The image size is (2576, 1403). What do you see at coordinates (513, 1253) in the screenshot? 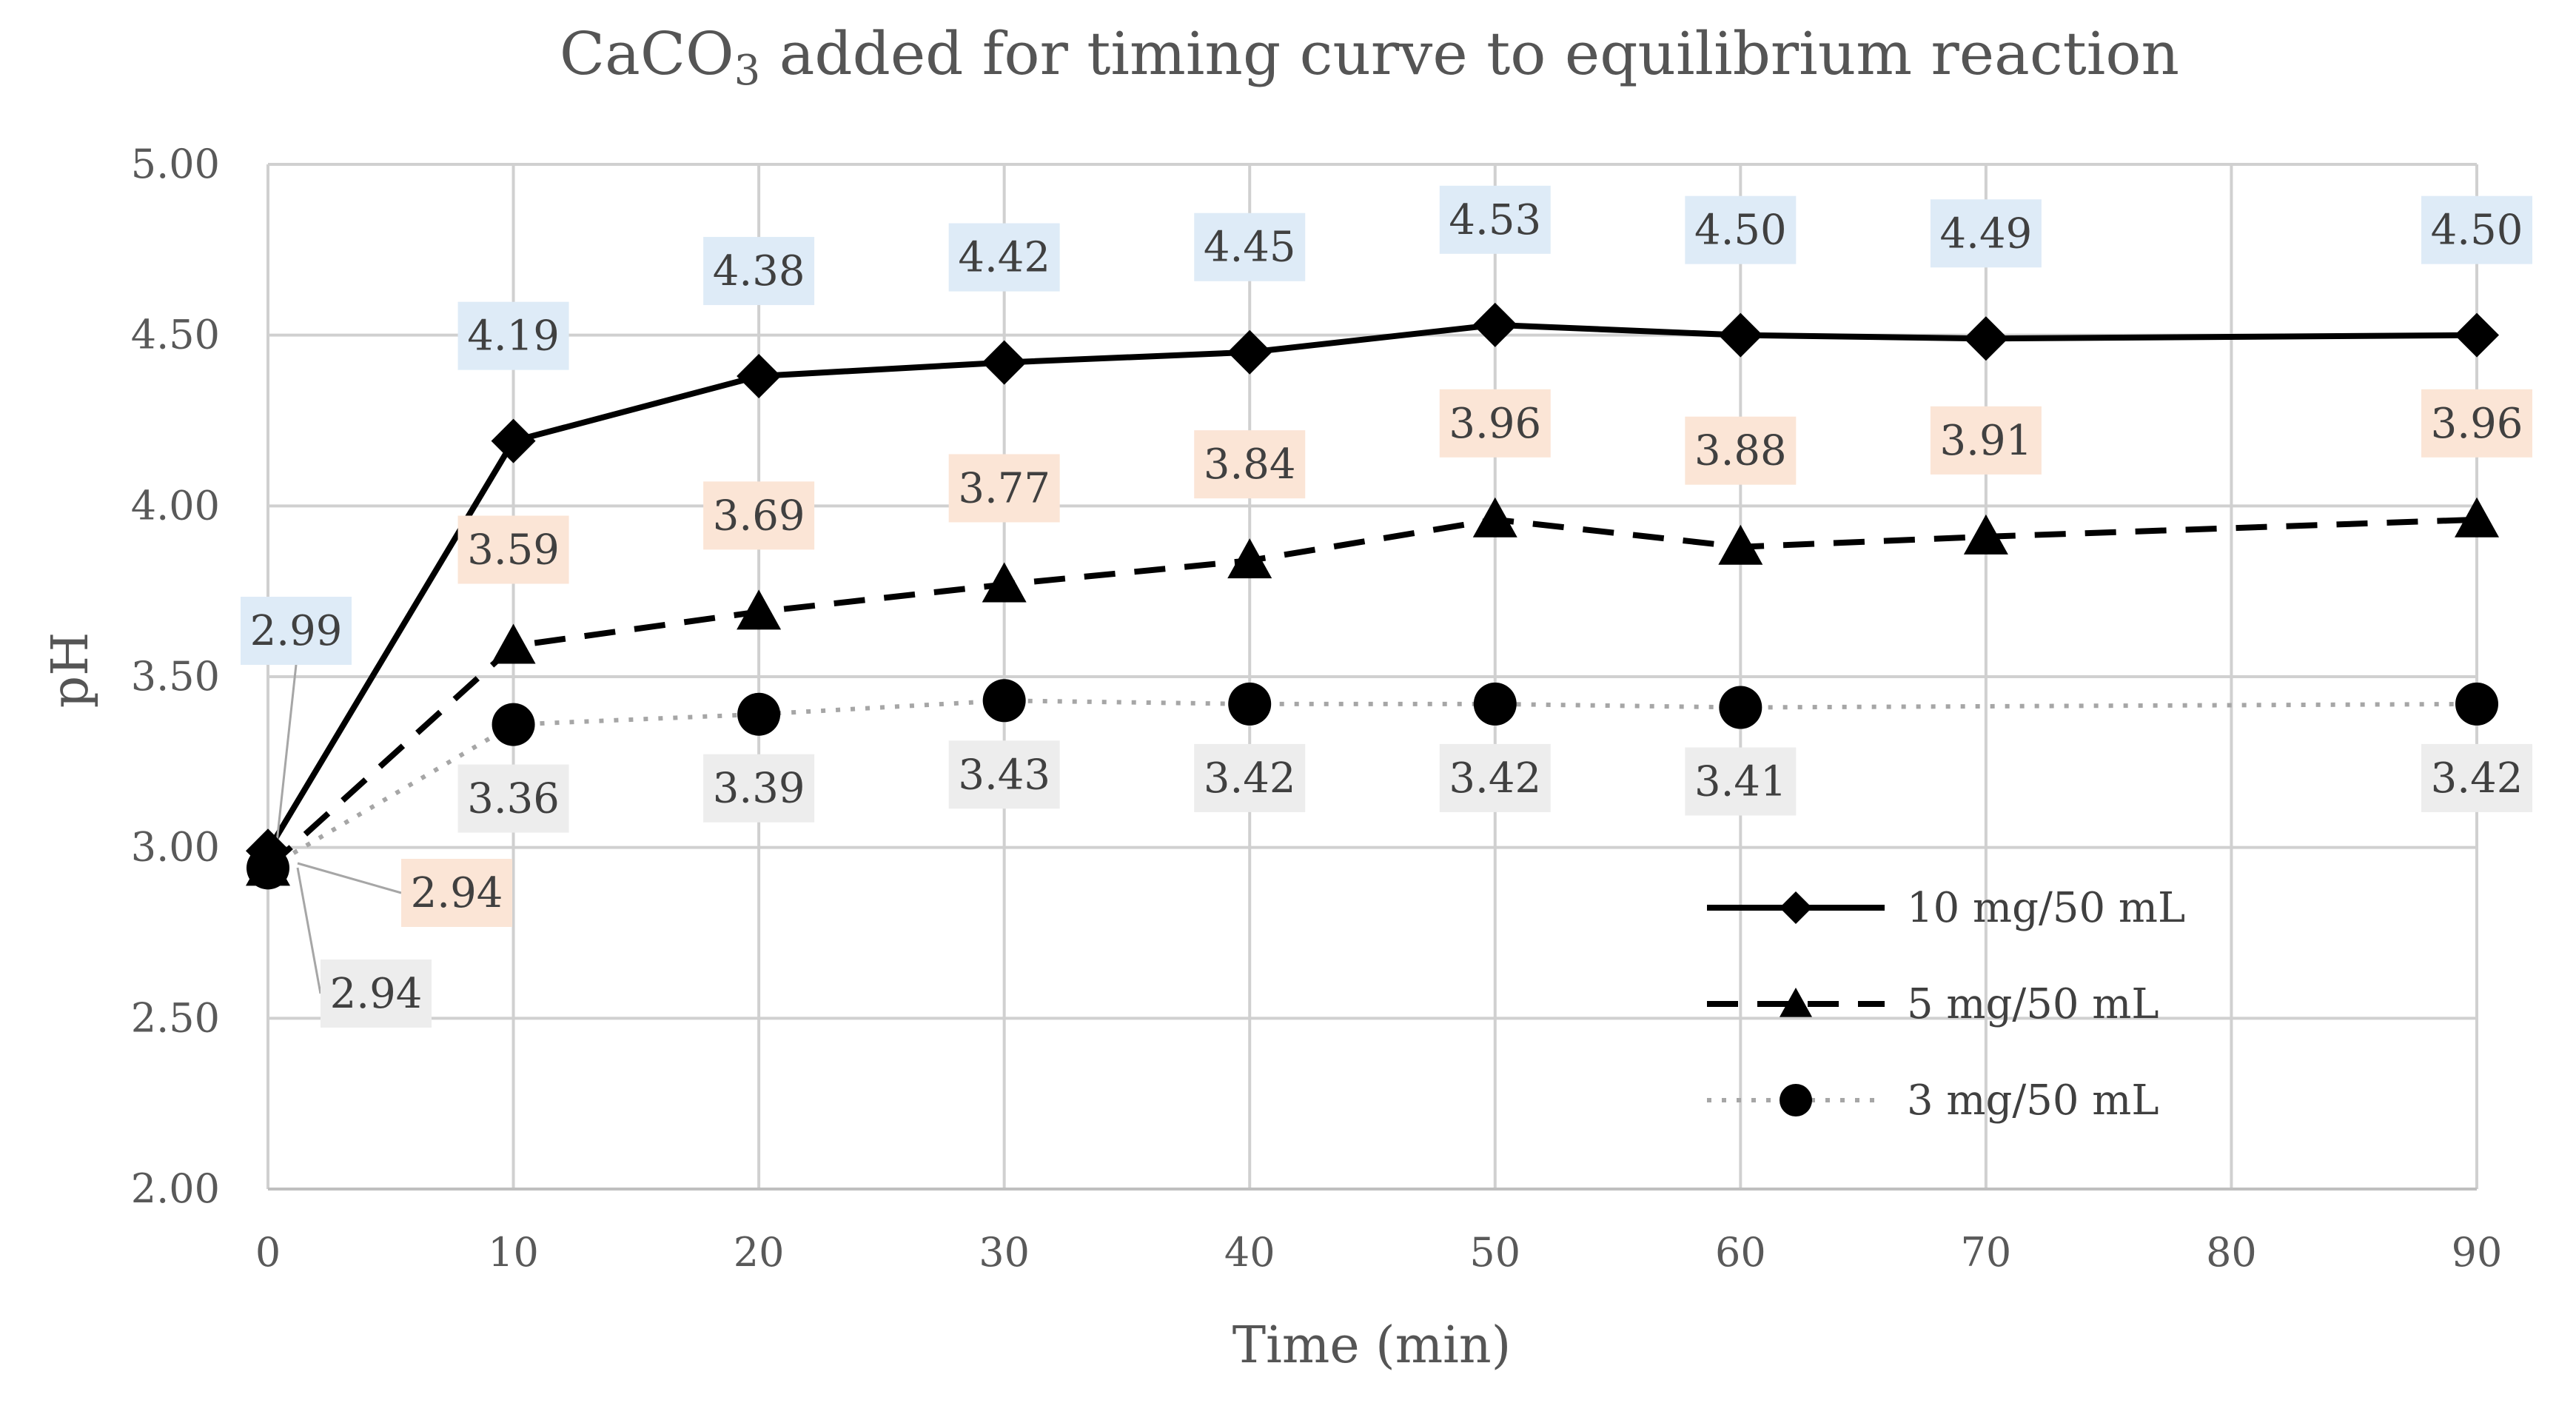
I see `x-tick-label: 10` at bounding box center [513, 1253].